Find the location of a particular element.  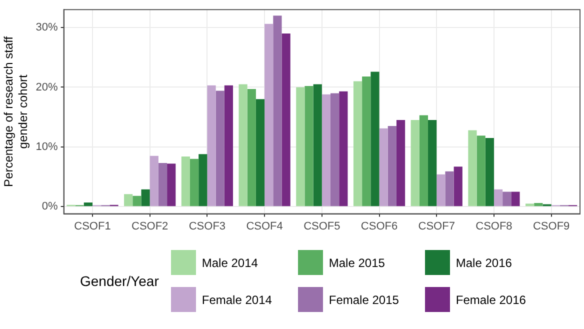

x-tick-label: CSOF5 is located at coordinates (322, 226).